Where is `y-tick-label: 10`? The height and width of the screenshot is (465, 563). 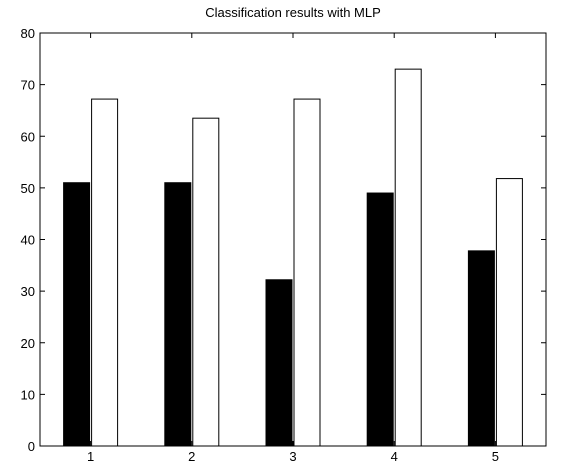
y-tick-label: 10 is located at coordinates (28, 394).